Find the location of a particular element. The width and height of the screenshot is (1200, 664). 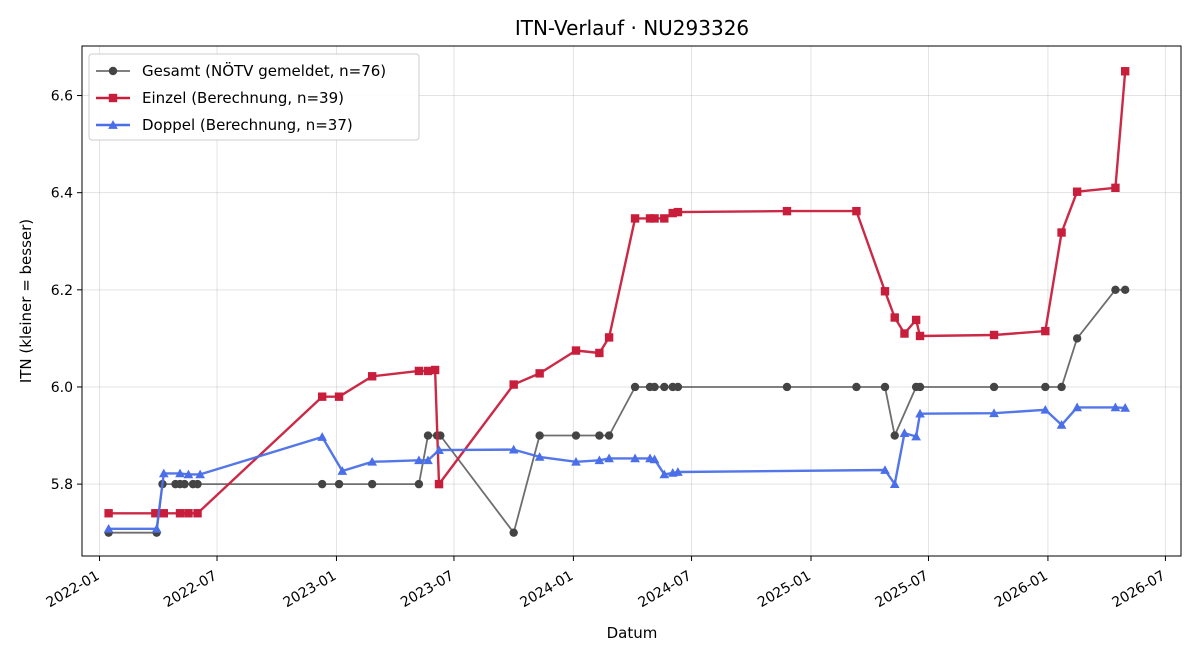

chart-title: ITN-Verlauf · NU293326 is located at coordinates (632, 28).